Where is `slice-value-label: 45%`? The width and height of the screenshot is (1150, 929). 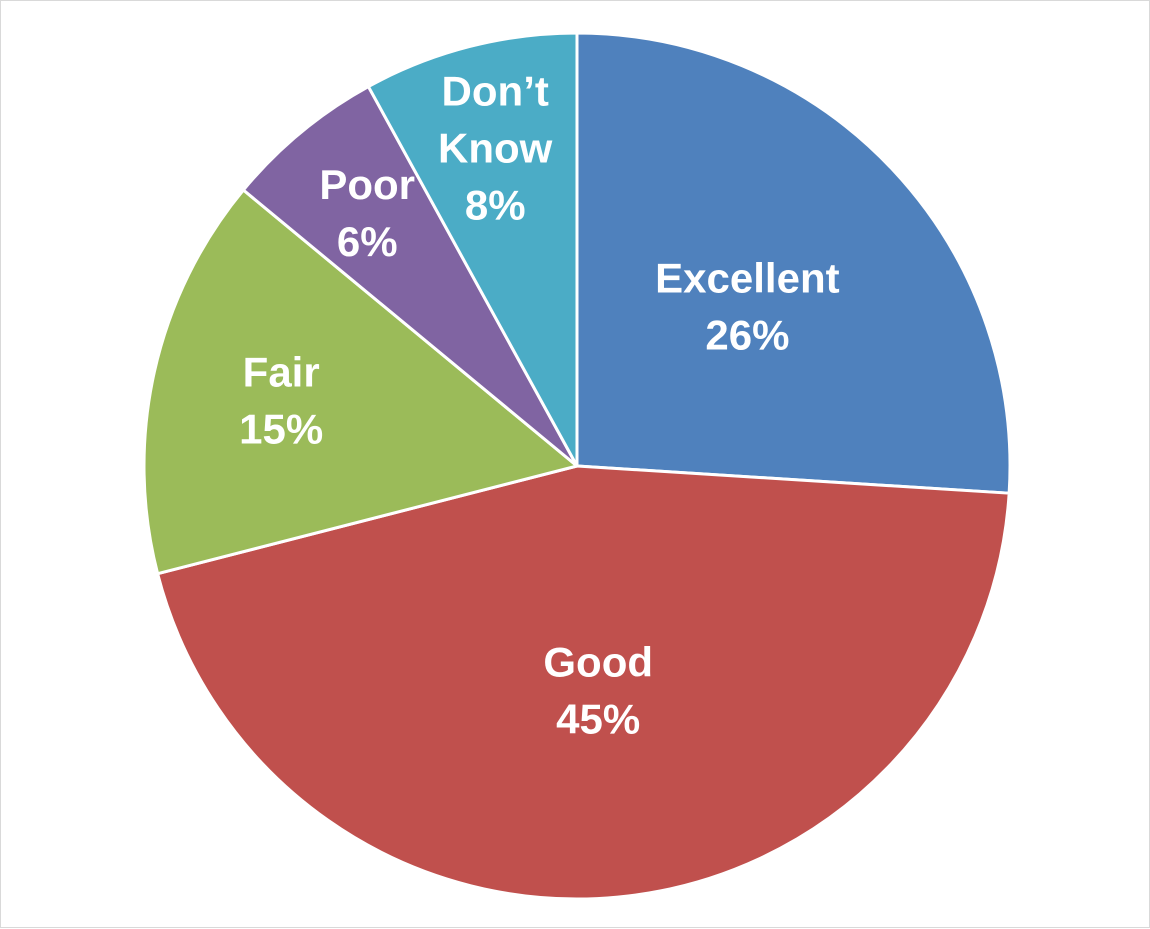
slice-value-label: 45% is located at coordinates (598, 719).